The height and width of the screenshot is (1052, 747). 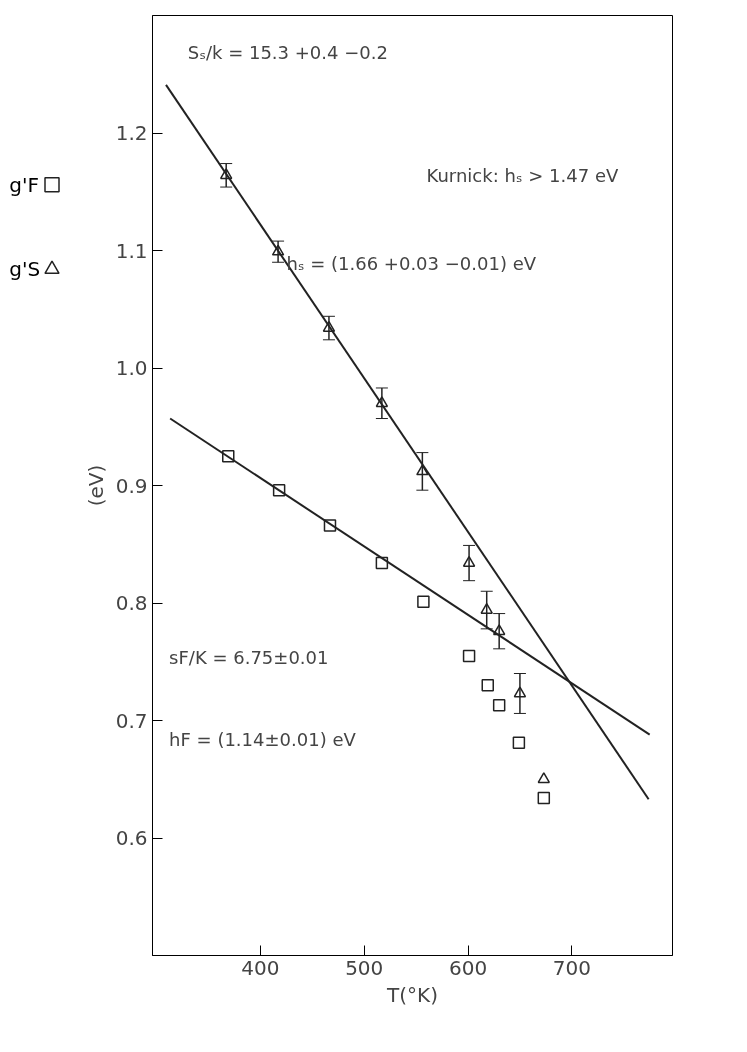 I want to click on annotation: hF = (1.14±0.01) eV, so click(x=263, y=739).